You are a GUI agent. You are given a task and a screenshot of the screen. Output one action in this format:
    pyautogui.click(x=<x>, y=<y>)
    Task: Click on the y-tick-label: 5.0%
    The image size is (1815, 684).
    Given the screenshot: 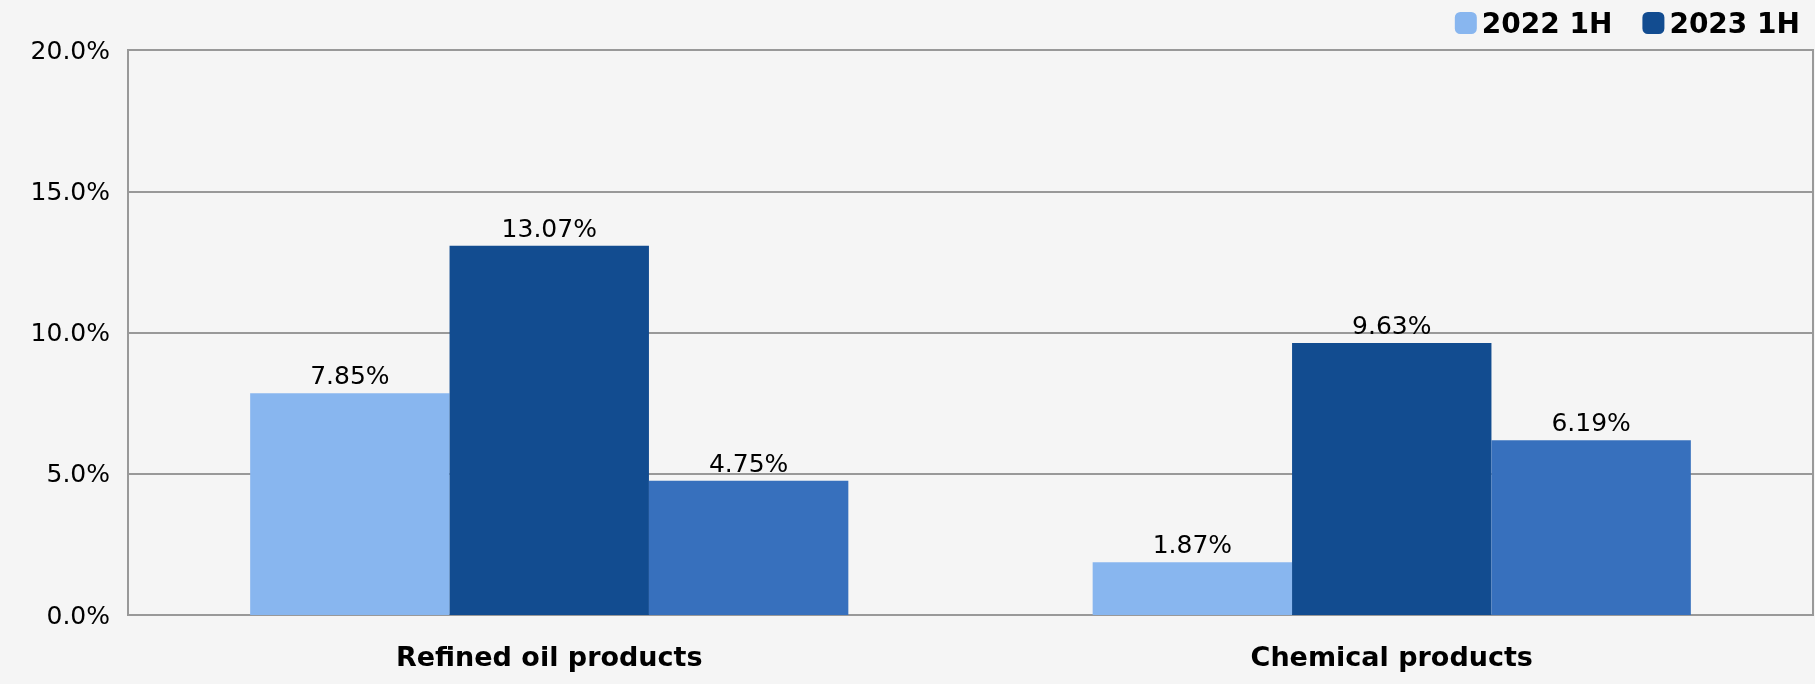 What is the action you would take?
    pyautogui.click(x=78, y=474)
    